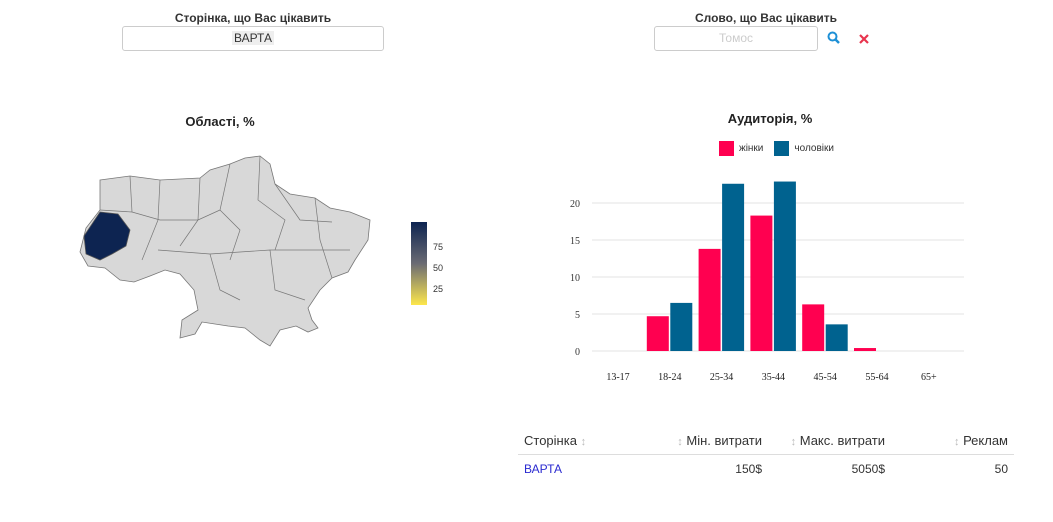 The image size is (1053, 522). What do you see at coordinates (543, 469) in the screenshot?
I see `page-link: ВАРТА` at bounding box center [543, 469].